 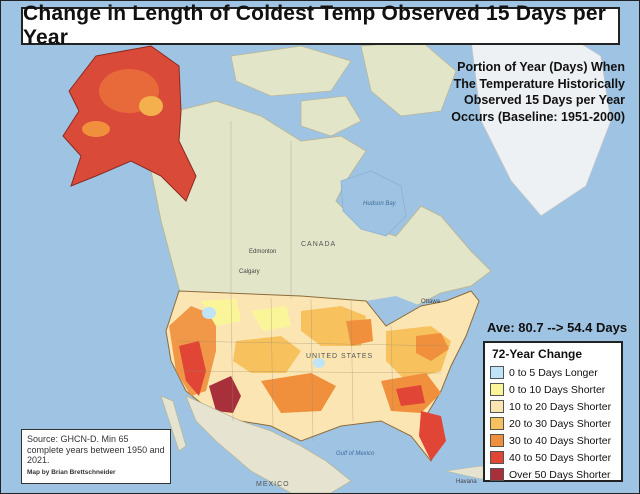 What do you see at coordinates (410, 395) in the screenshot?
I see `southeast-hotspot` at bounding box center [410, 395].